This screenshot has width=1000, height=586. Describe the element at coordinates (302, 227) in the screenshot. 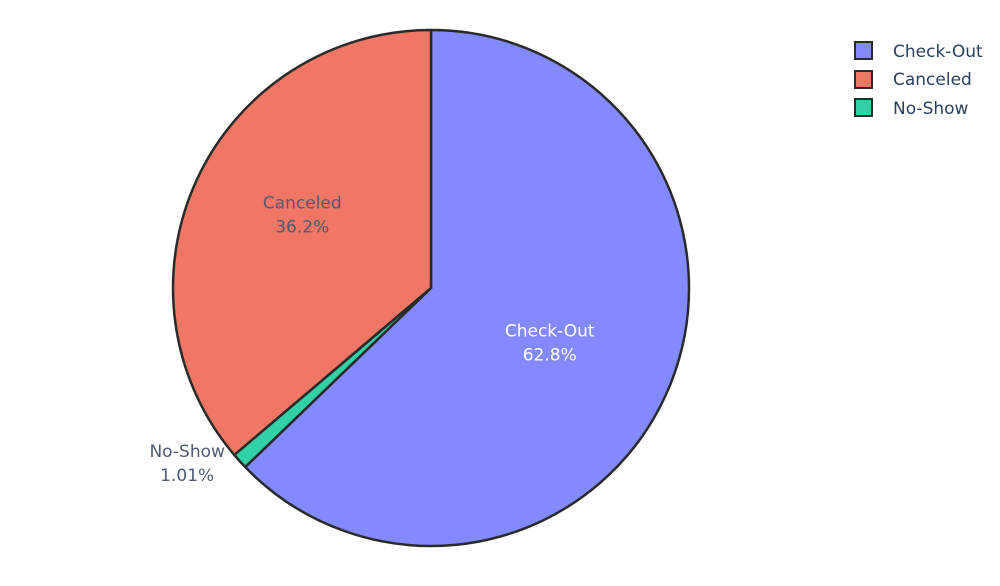

I see `slice-percent-canceled: 36.2%` at that location.